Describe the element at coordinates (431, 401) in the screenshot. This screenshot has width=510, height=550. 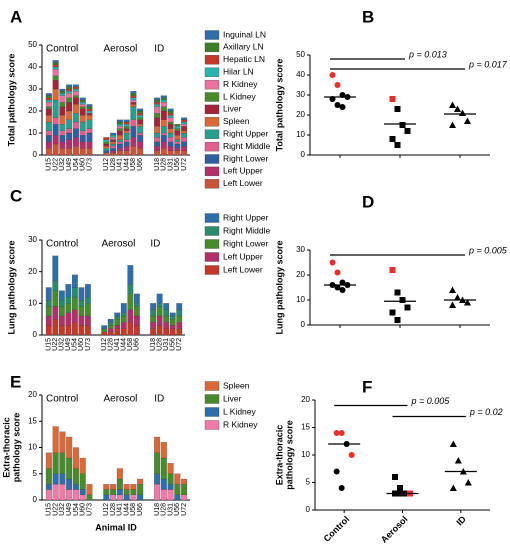
I see `p-value: p = 0.005` at that location.